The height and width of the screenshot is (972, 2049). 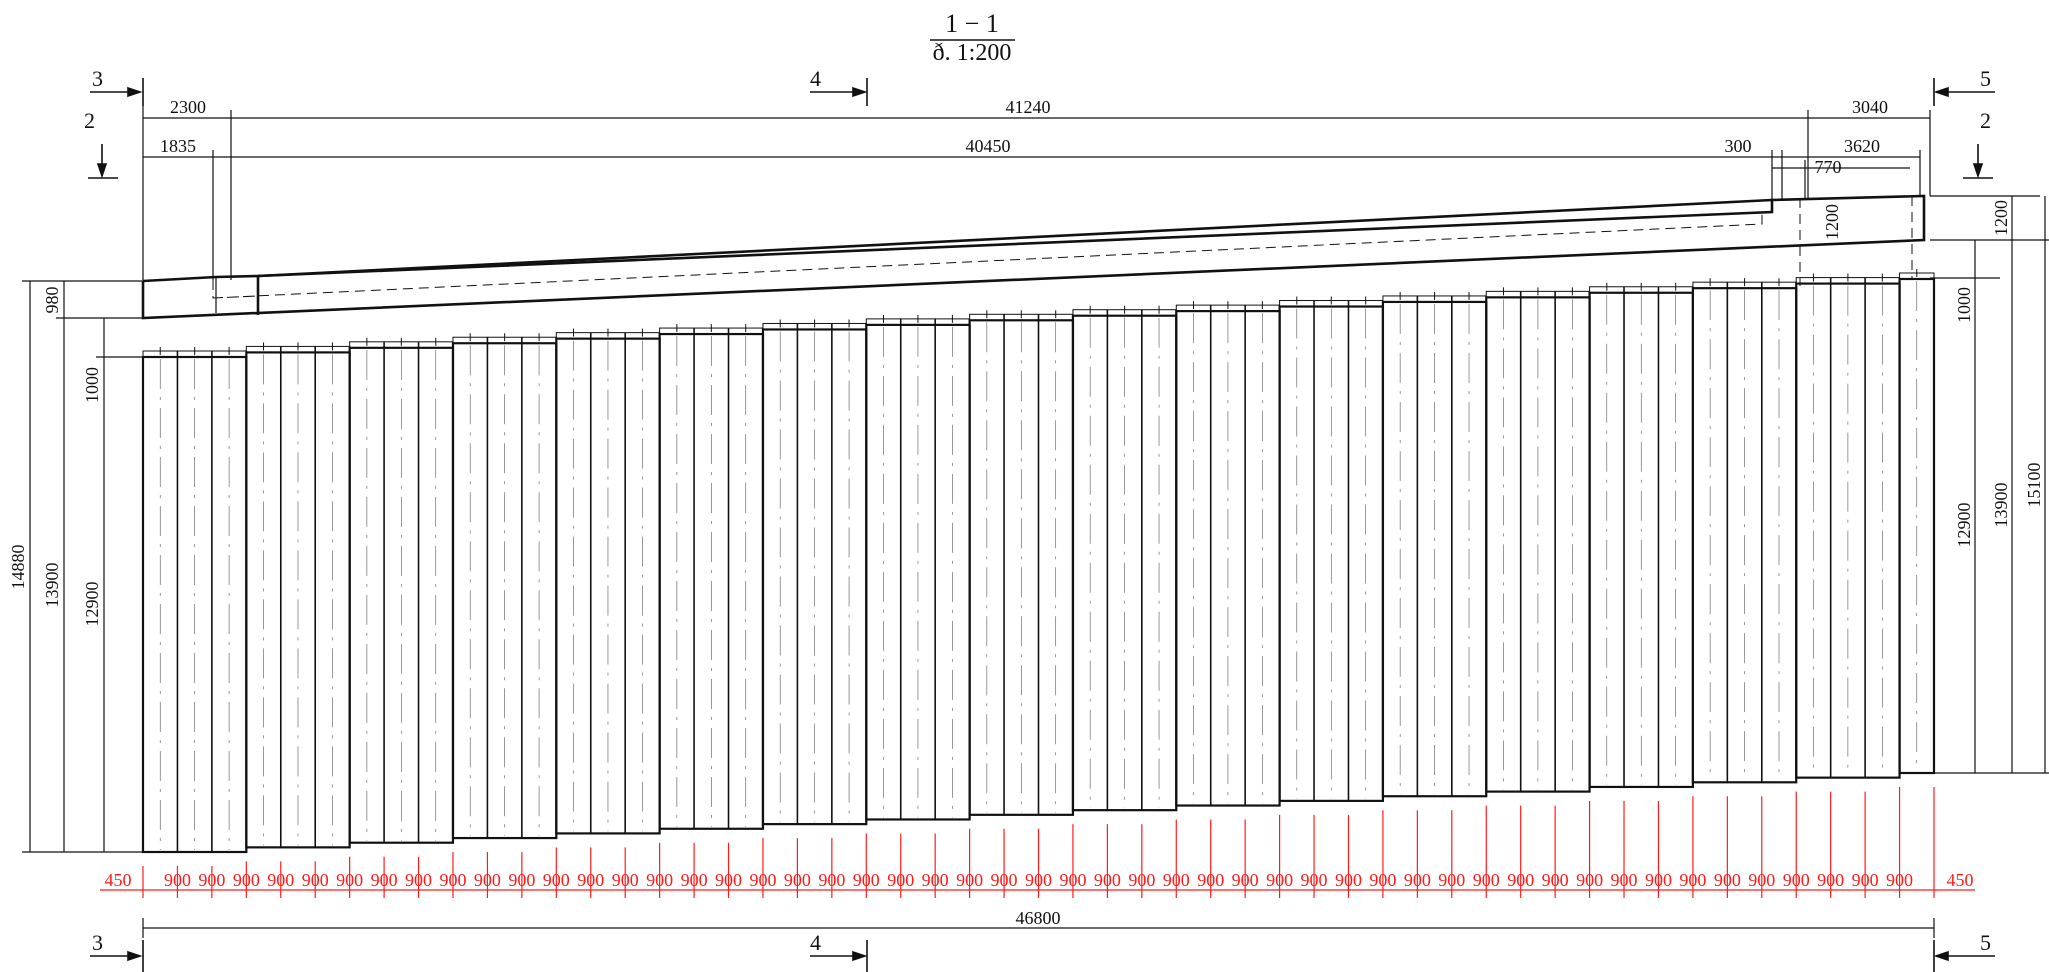 What do you see at coordinates (1985, 942) in the screenshot?
I see `mark-5-bottom: 5` at bounding box center [1985, 942].